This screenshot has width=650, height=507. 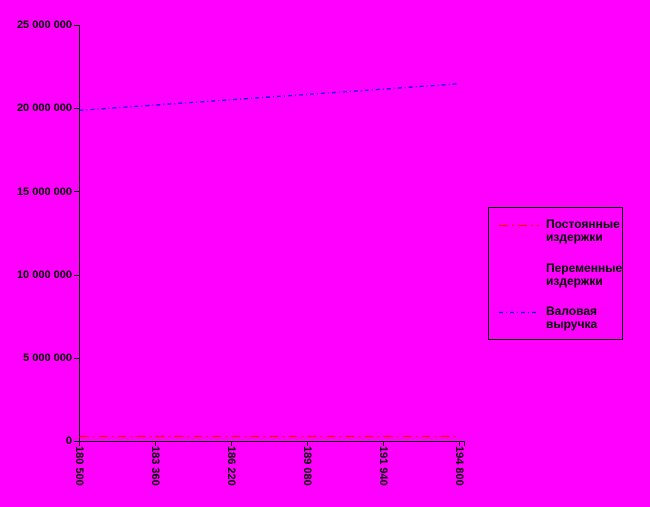 I want to click on x-tick-label: 180 500, so click(x=79, y=466).